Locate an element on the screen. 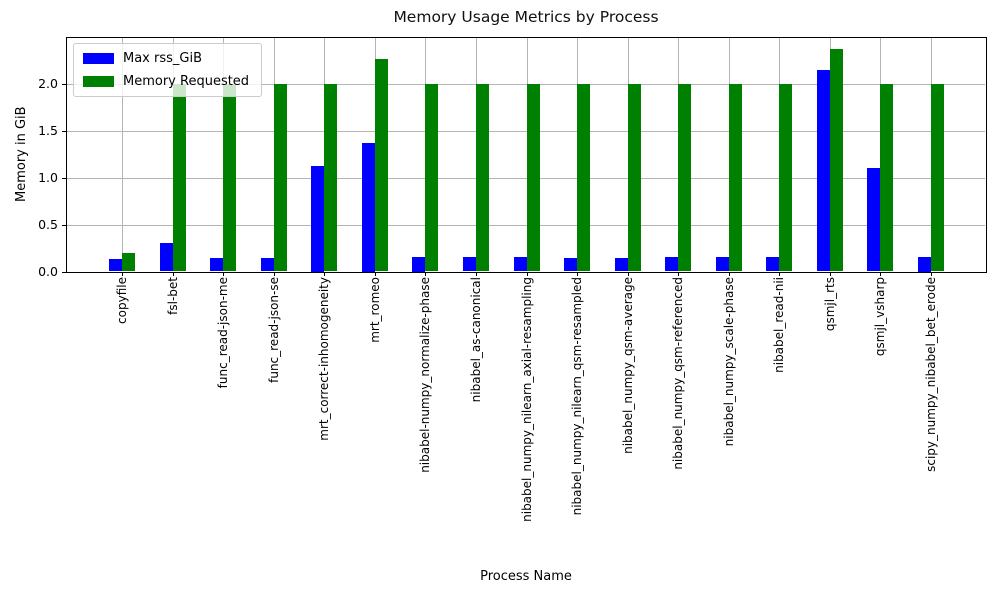 The width and height of the screenshot is (1000, 600). gridline-vertical is located at coordinates (122, 154).